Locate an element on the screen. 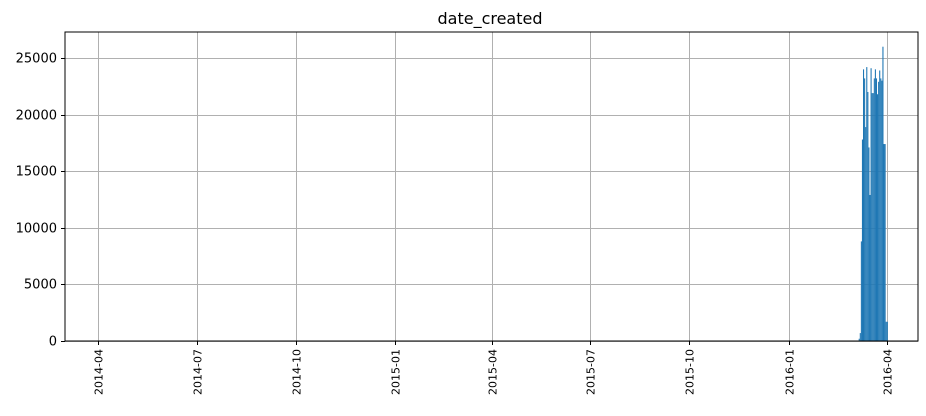 The width and height of the screenshot is (926, 416). bars-layer is located at coordinates (873, 194).